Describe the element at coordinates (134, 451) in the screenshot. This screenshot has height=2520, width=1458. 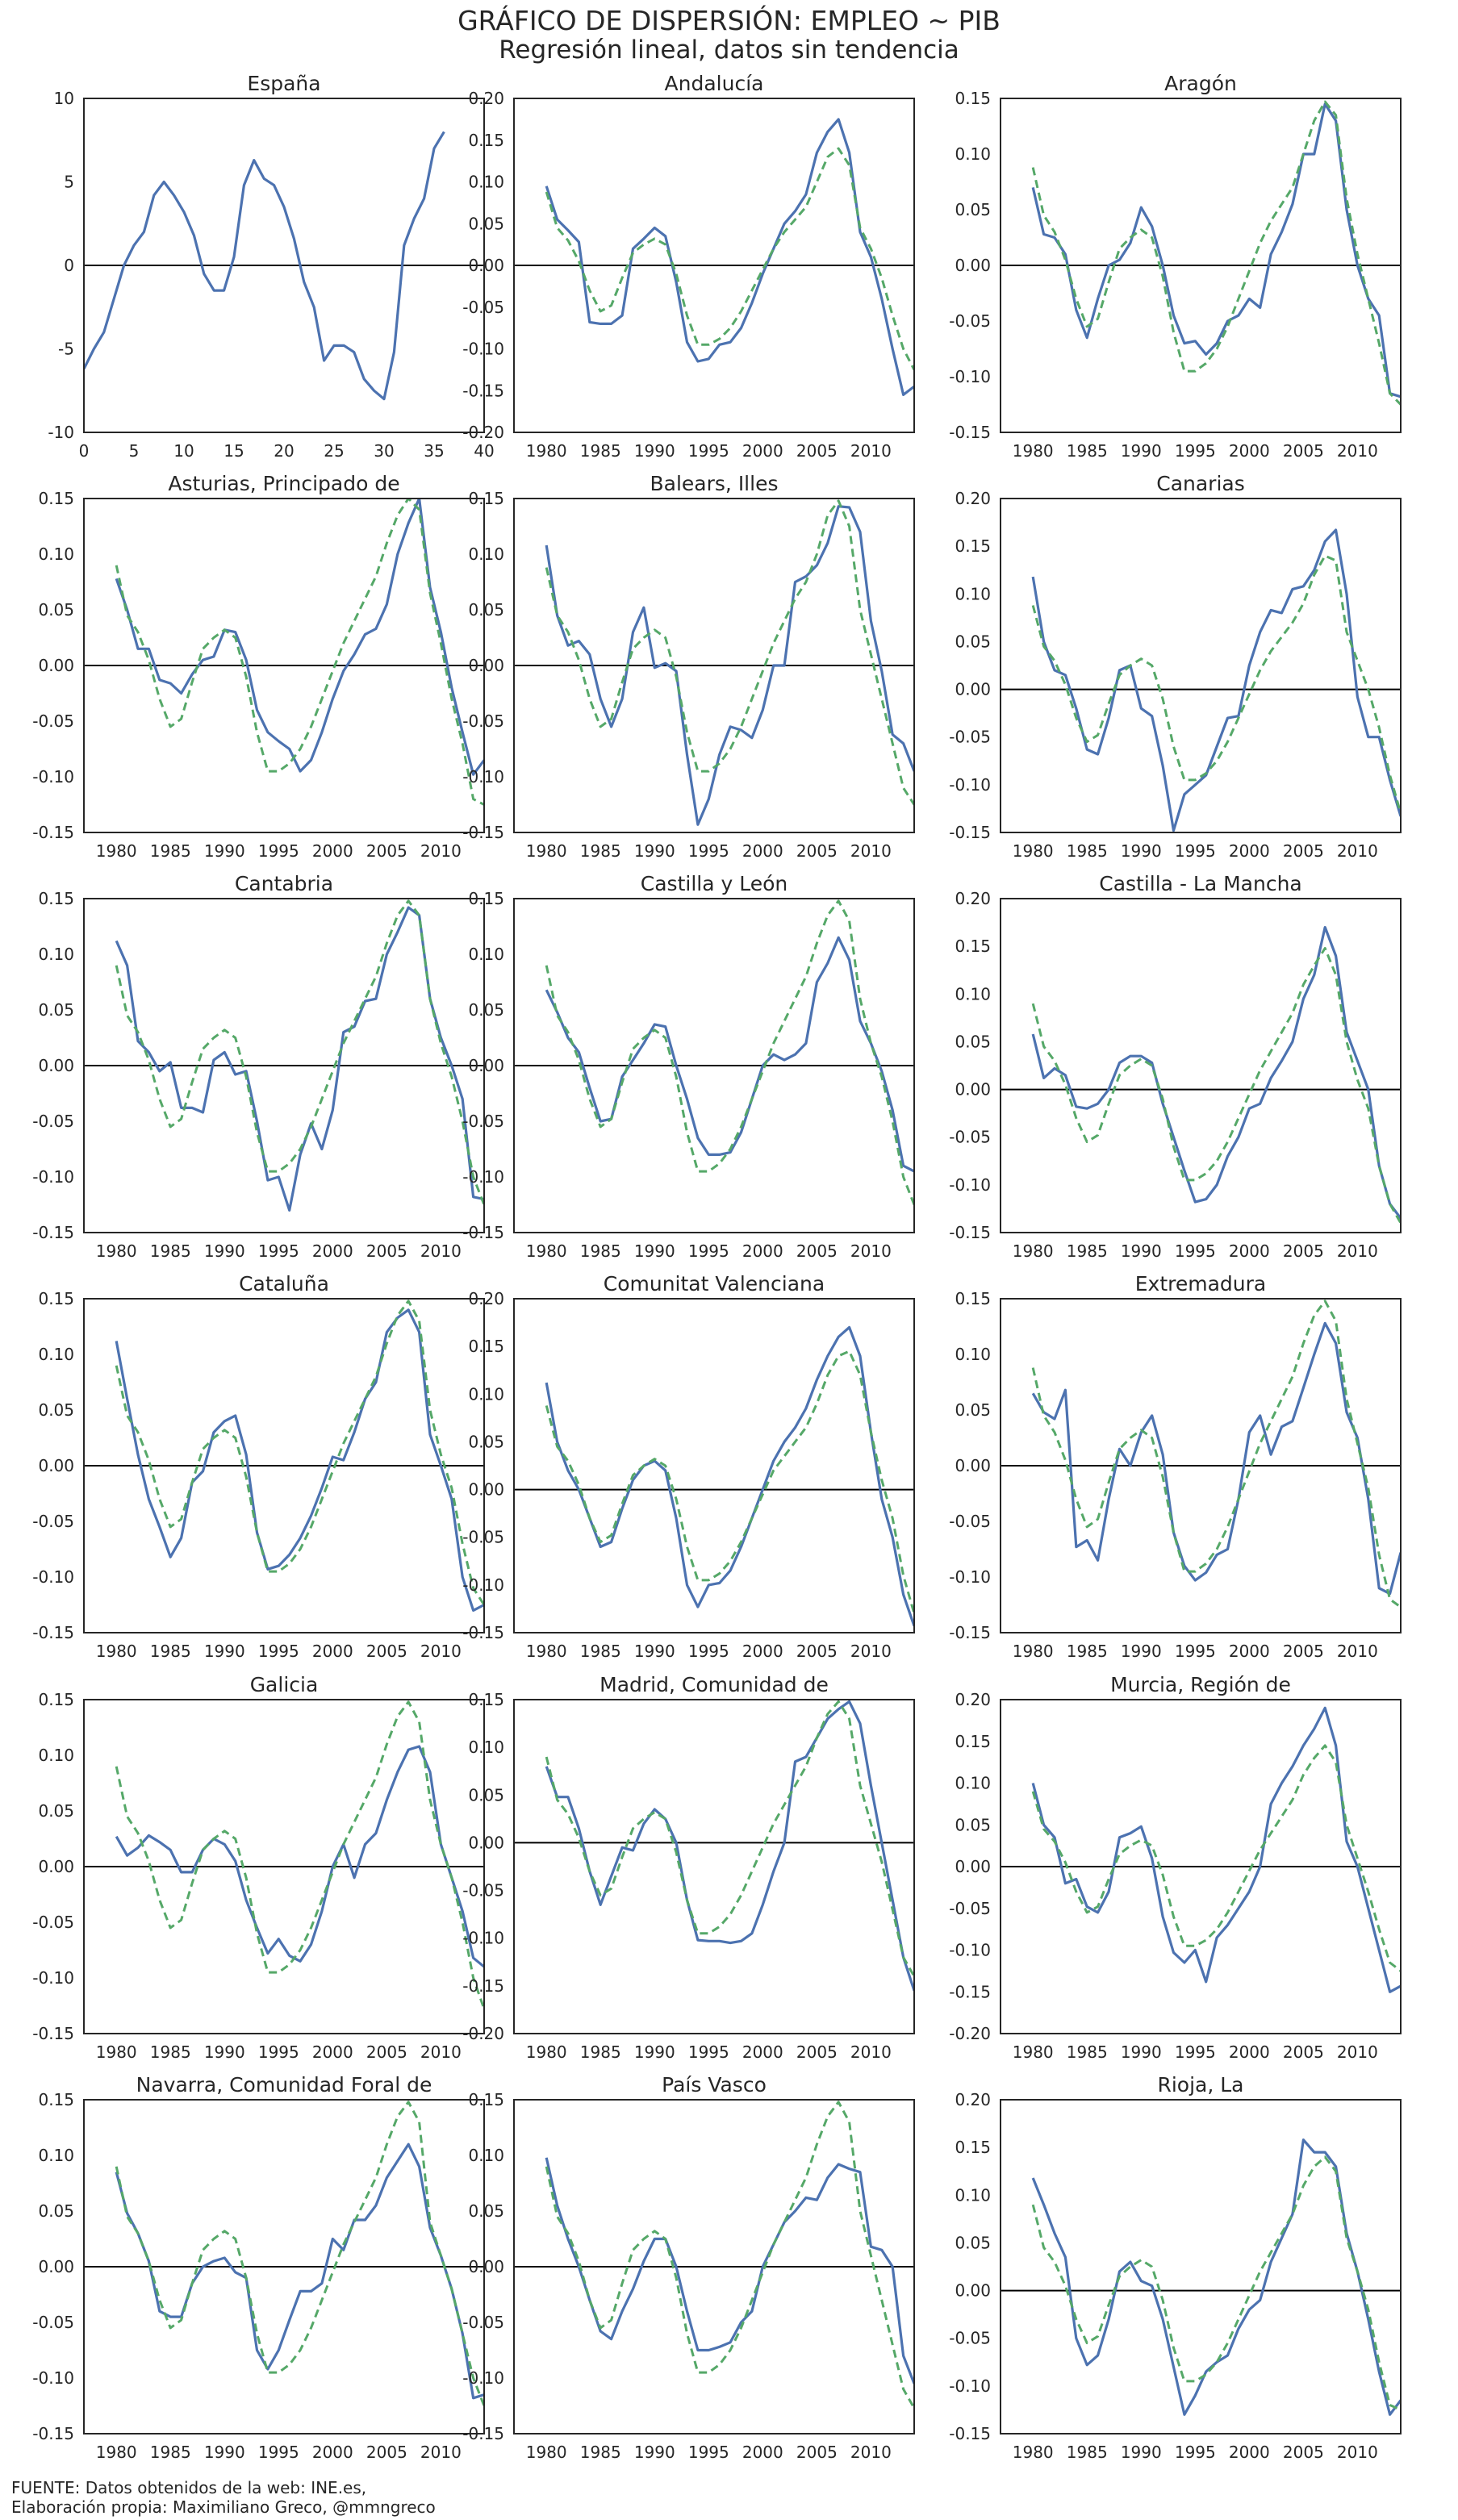
I see `x-tick-label: 5` at that location.